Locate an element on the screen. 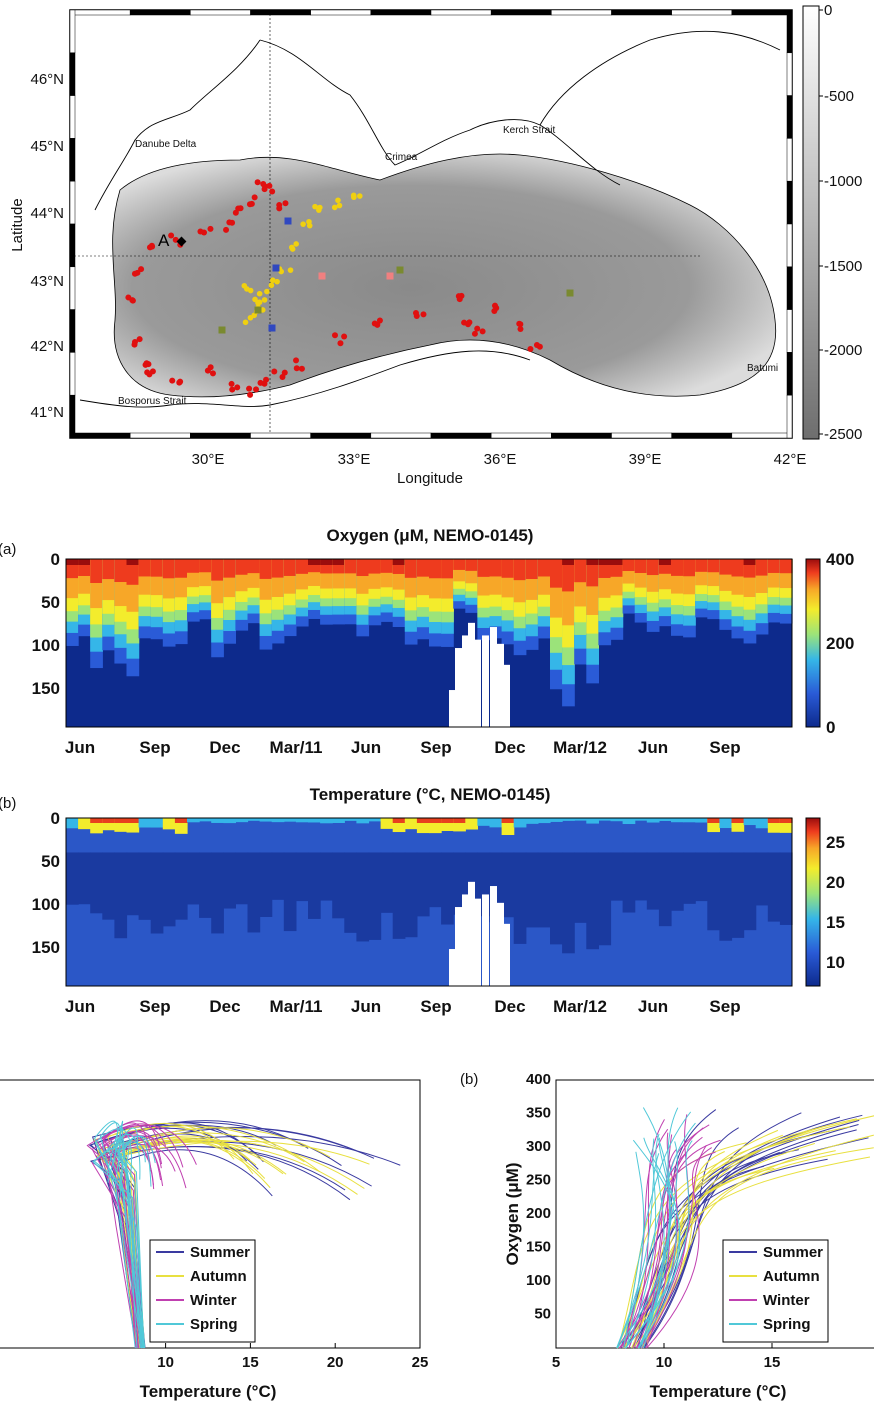  border-bottom-segment is located at coordinates (581, 435).